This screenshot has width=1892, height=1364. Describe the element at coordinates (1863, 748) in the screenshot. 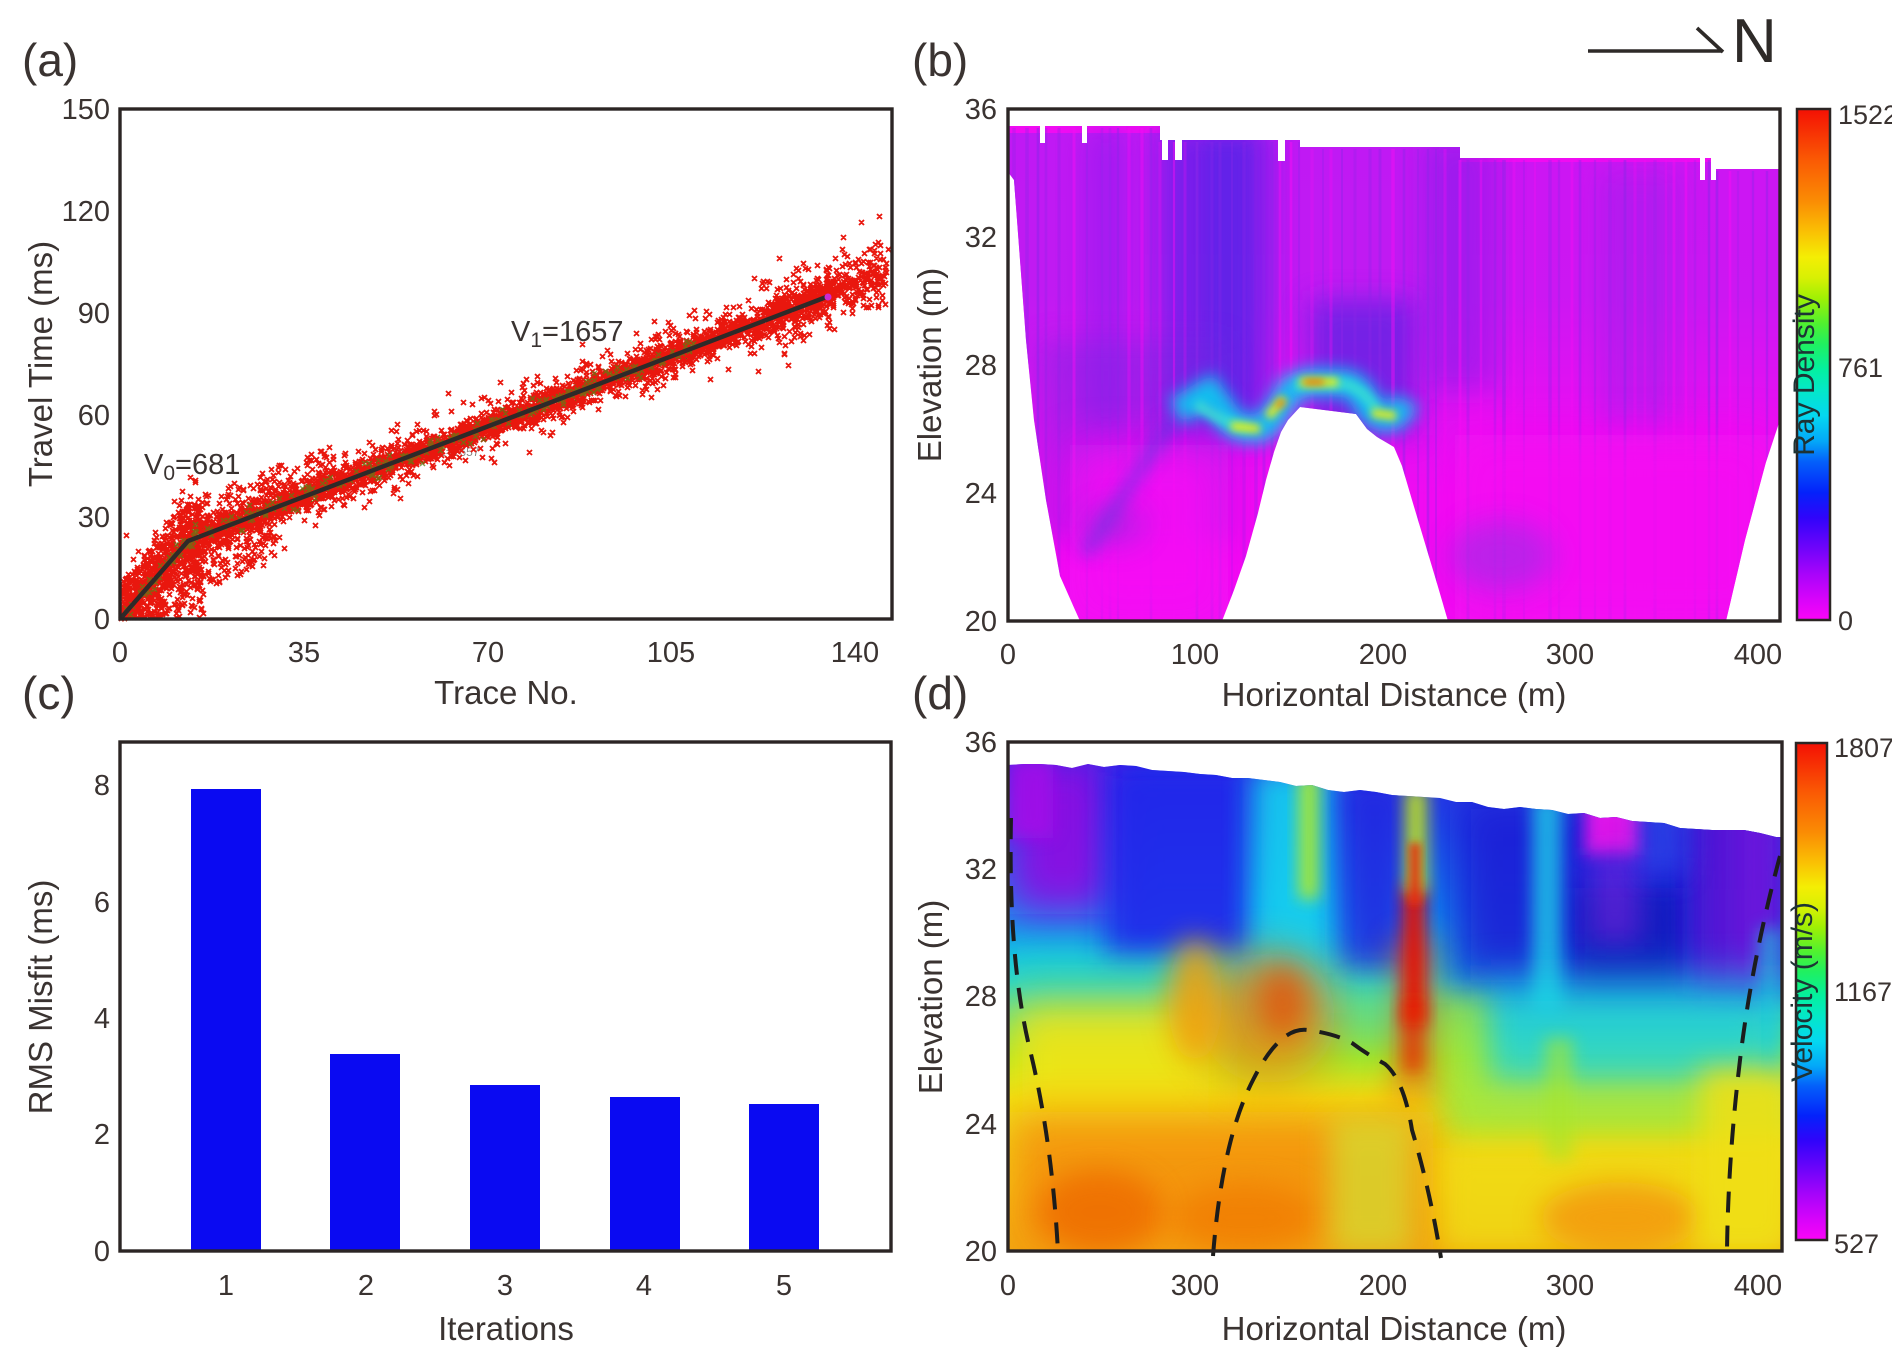

I see `svg-text: 1807` at that location.